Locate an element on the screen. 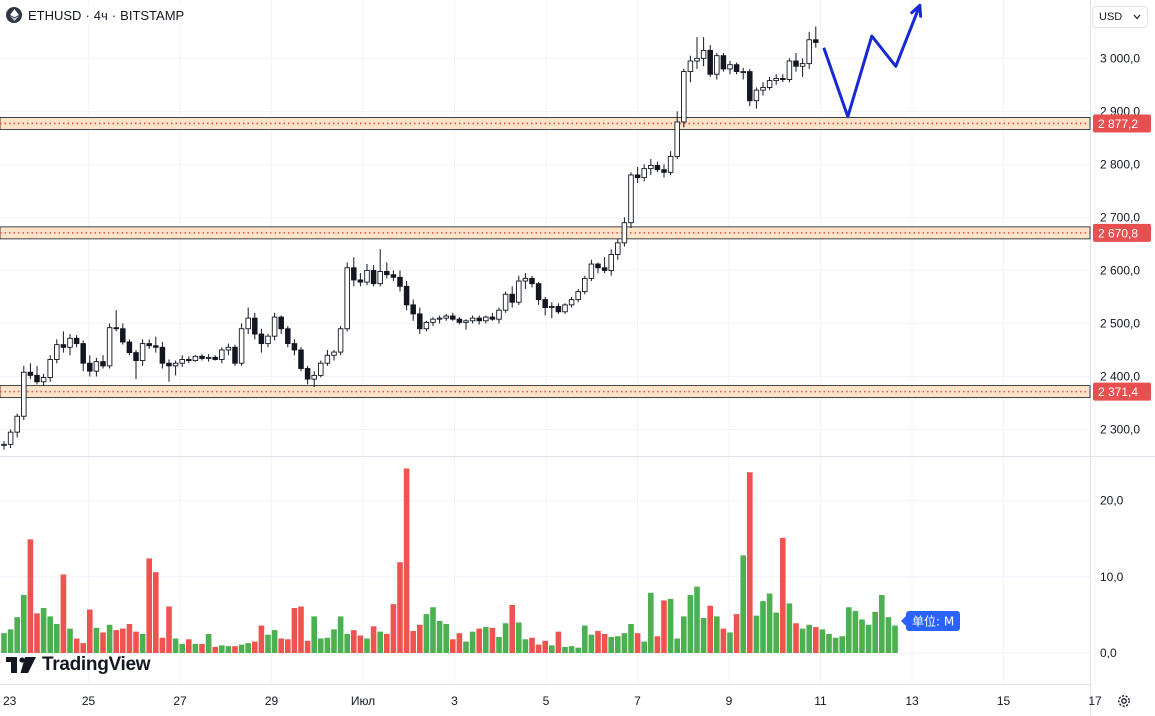  tradingview-logo: TradingView is located at coordinates (78, 665).